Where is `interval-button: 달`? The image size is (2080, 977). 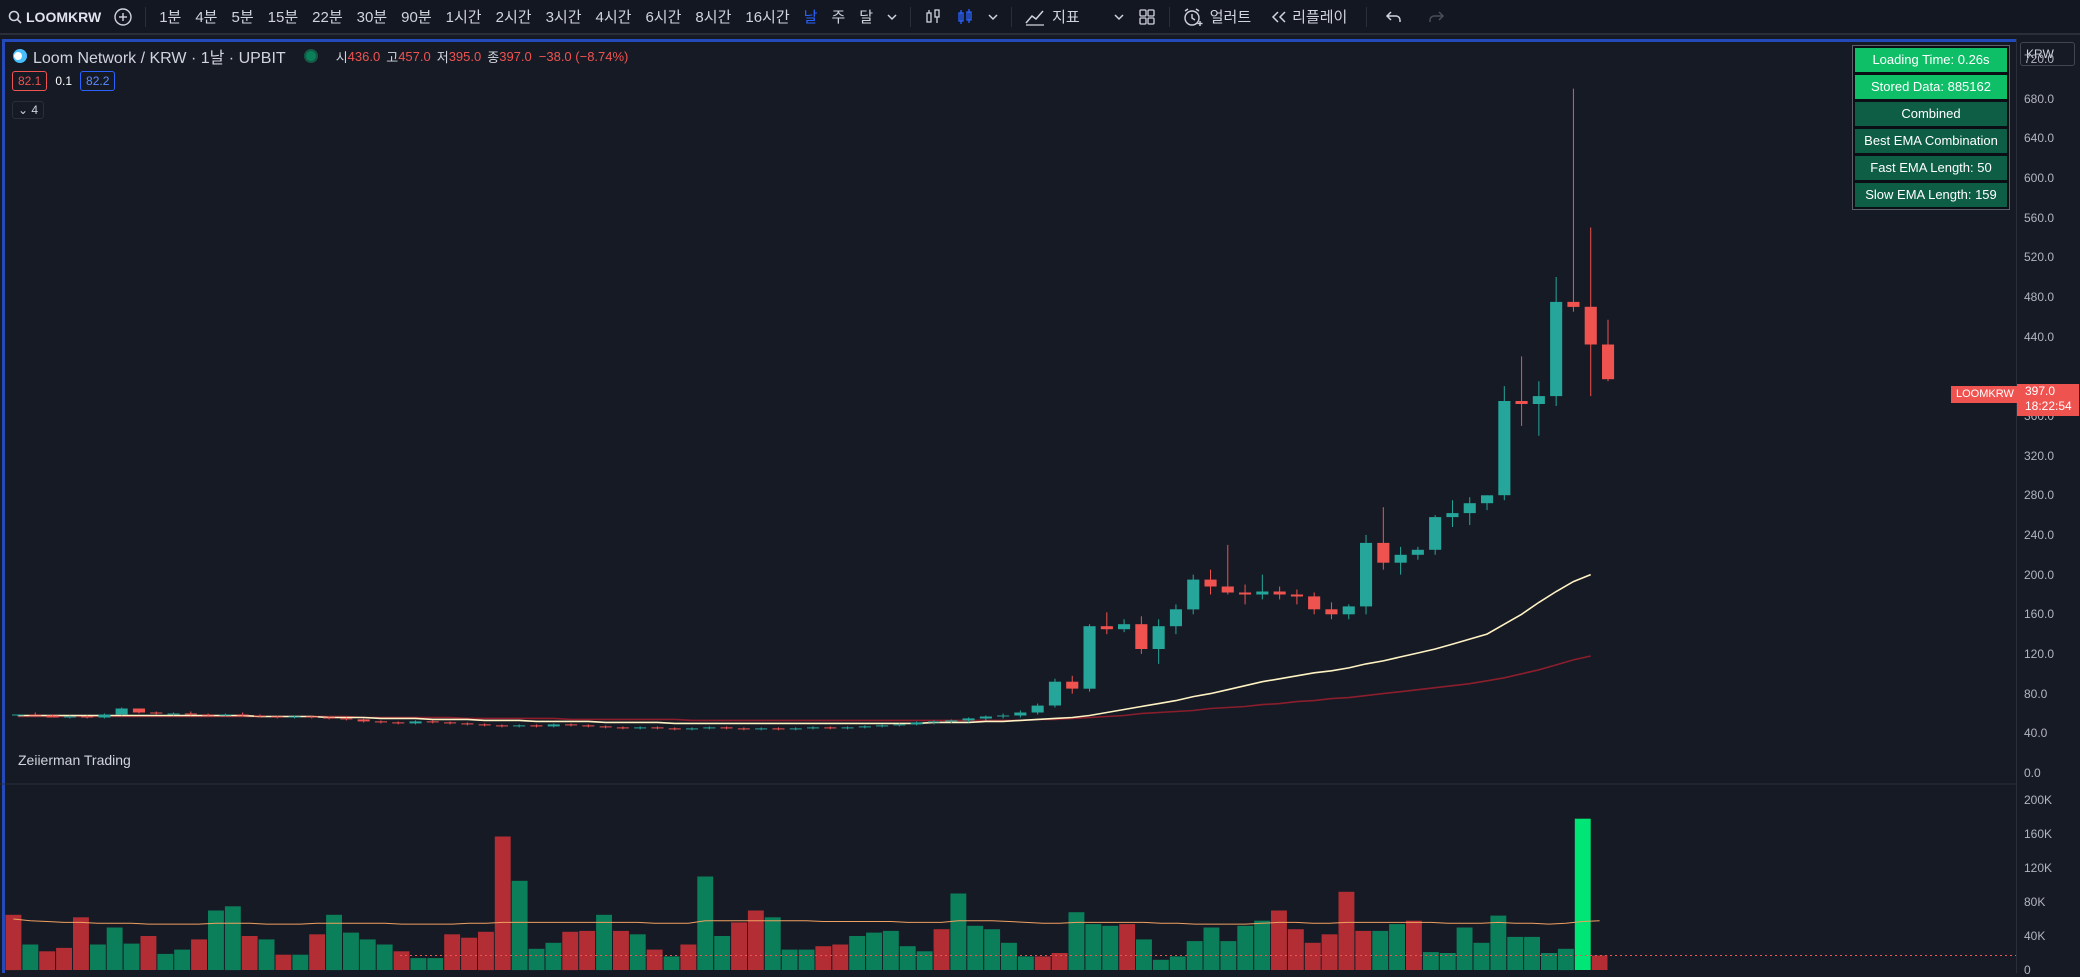
interval-button: 달 is located at coordinates (866, 17).